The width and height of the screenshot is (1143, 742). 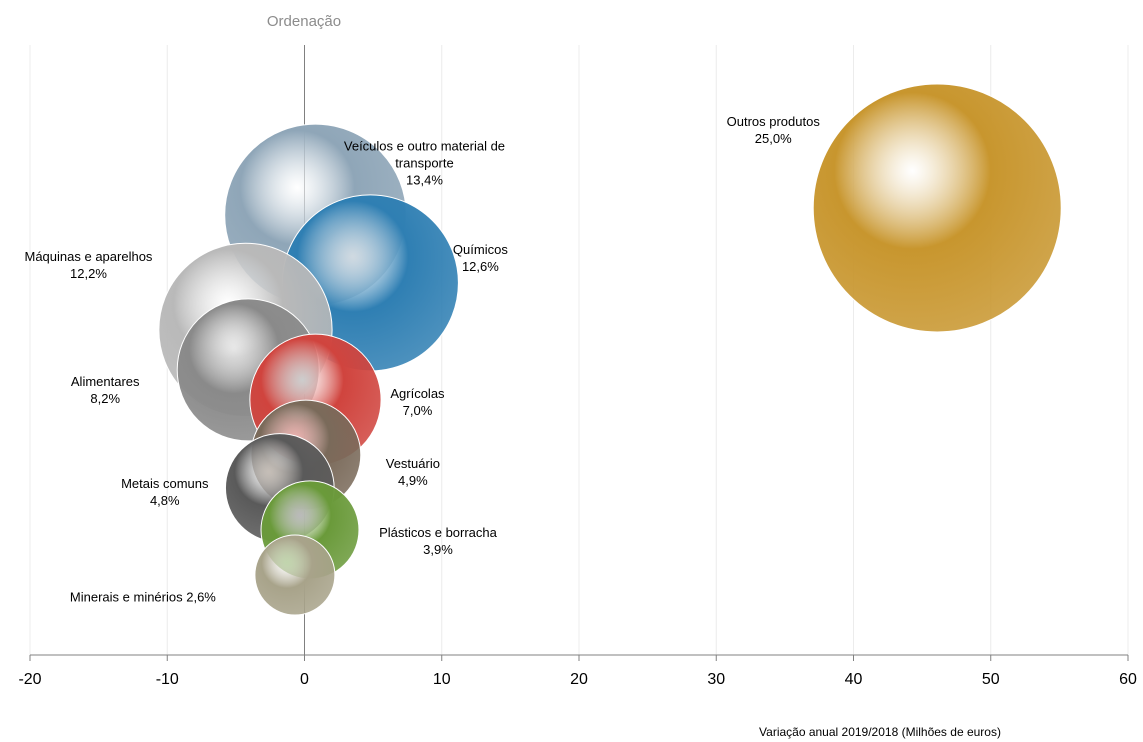 I want to click on bubble-label: Outros produtos 25,0%, so click(x=773, y=130).